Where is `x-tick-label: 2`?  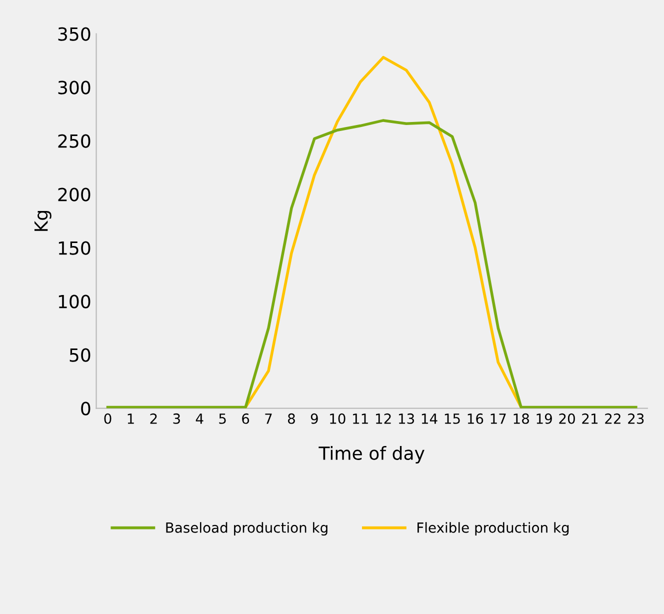 x-tick-label: 2 is located at coordinates (153, 418).